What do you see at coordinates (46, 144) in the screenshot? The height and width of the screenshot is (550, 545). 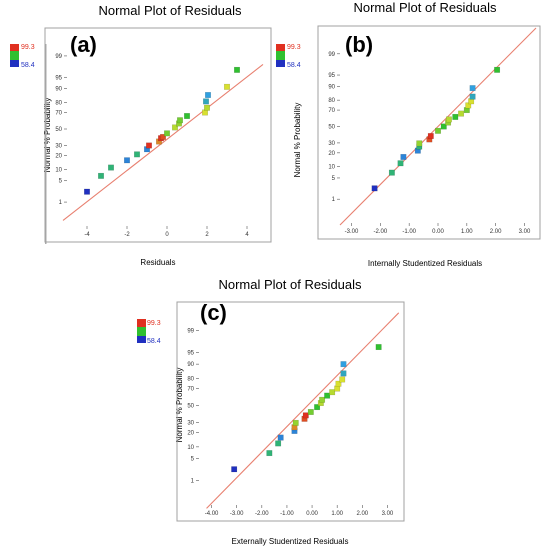 I see `panel-a-left-edge` at bounding box center [46, 144].